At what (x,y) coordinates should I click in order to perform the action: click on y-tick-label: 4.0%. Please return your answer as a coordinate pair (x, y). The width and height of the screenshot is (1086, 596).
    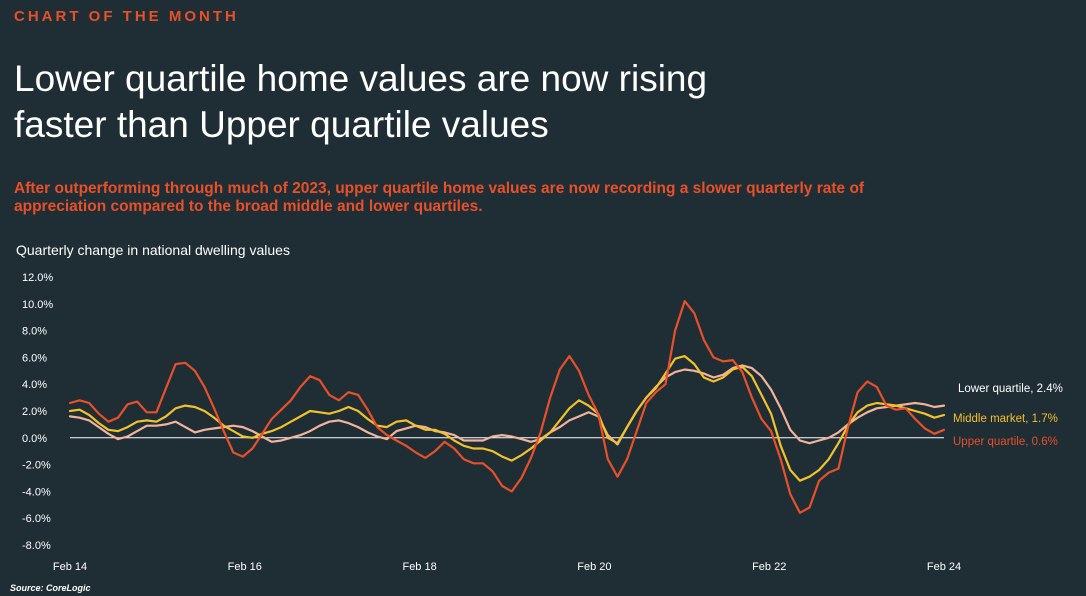
    Looking at the image, I should click on (34, 385).